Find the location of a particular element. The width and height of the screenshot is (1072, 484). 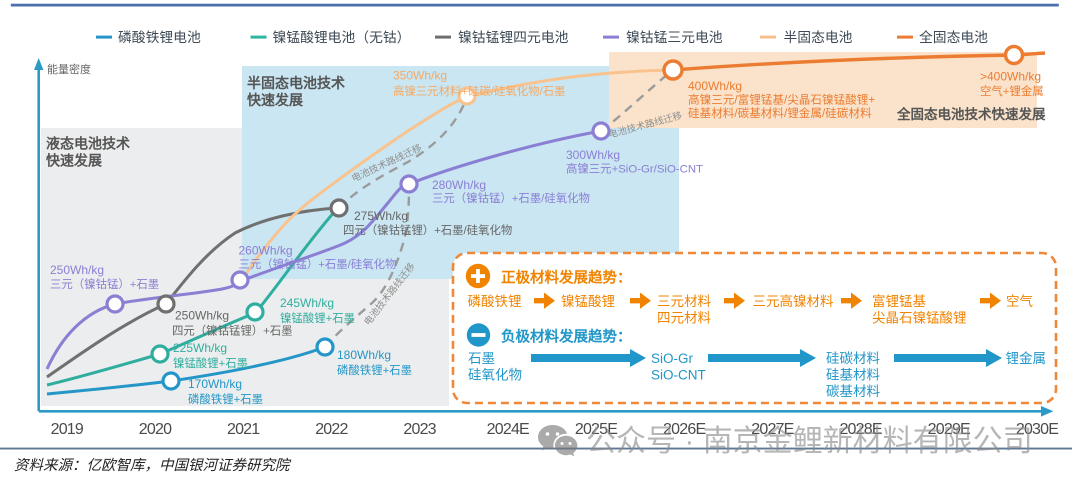

svg-text: 400Wh/kg is located at coordinates (715, 86).